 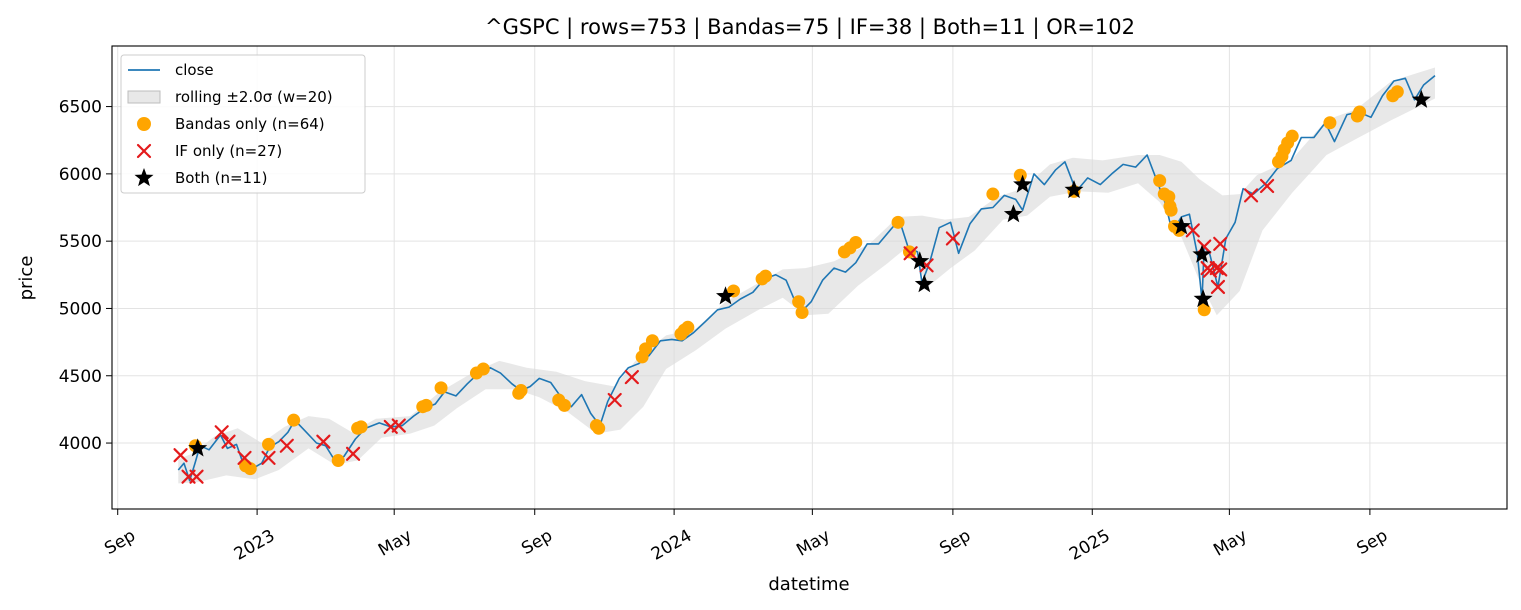 What do you see at coordinates (194, 70) in the screenshot?
I see `legend-label: close` at bounding box center [194, 70].